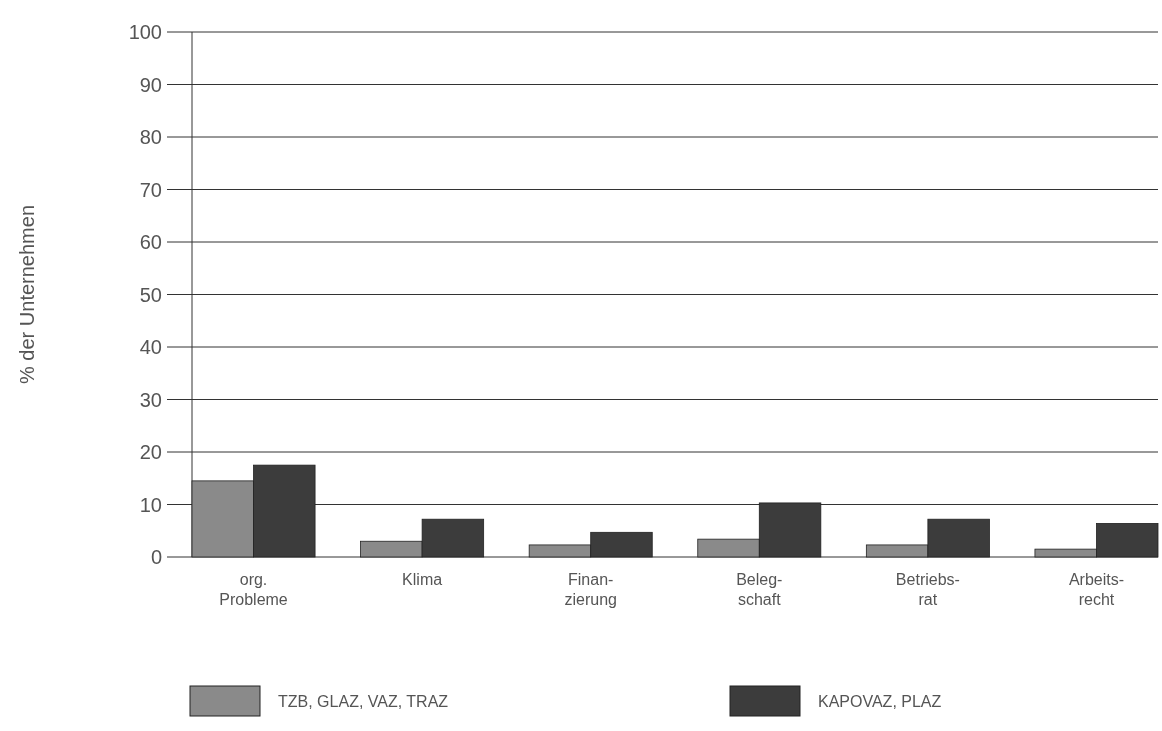  I want to click on x-tick-label: org. Probleme, so click(253, 589).